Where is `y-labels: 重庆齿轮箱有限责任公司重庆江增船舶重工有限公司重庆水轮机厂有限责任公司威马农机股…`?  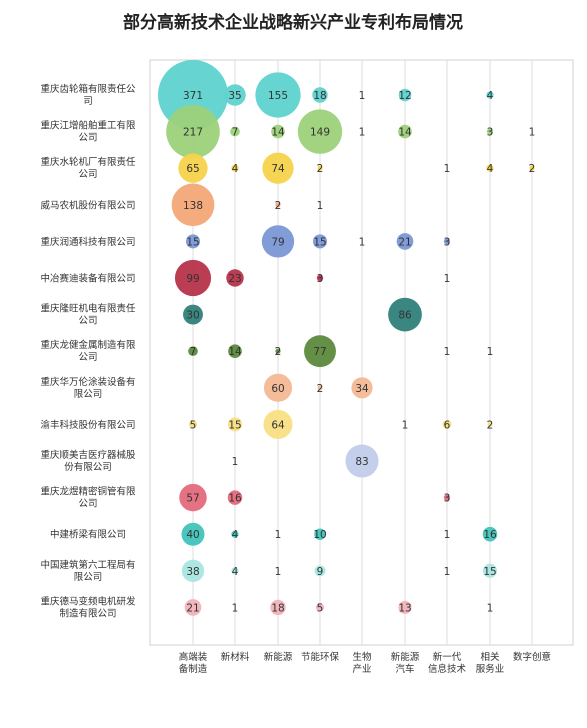 y-labels: 重庆齿轮箱有限责任公司重庆江增船舶重工有限公司重庆水轮机厂有限责任公司威马农机股… is located at coordinates (88, 351).